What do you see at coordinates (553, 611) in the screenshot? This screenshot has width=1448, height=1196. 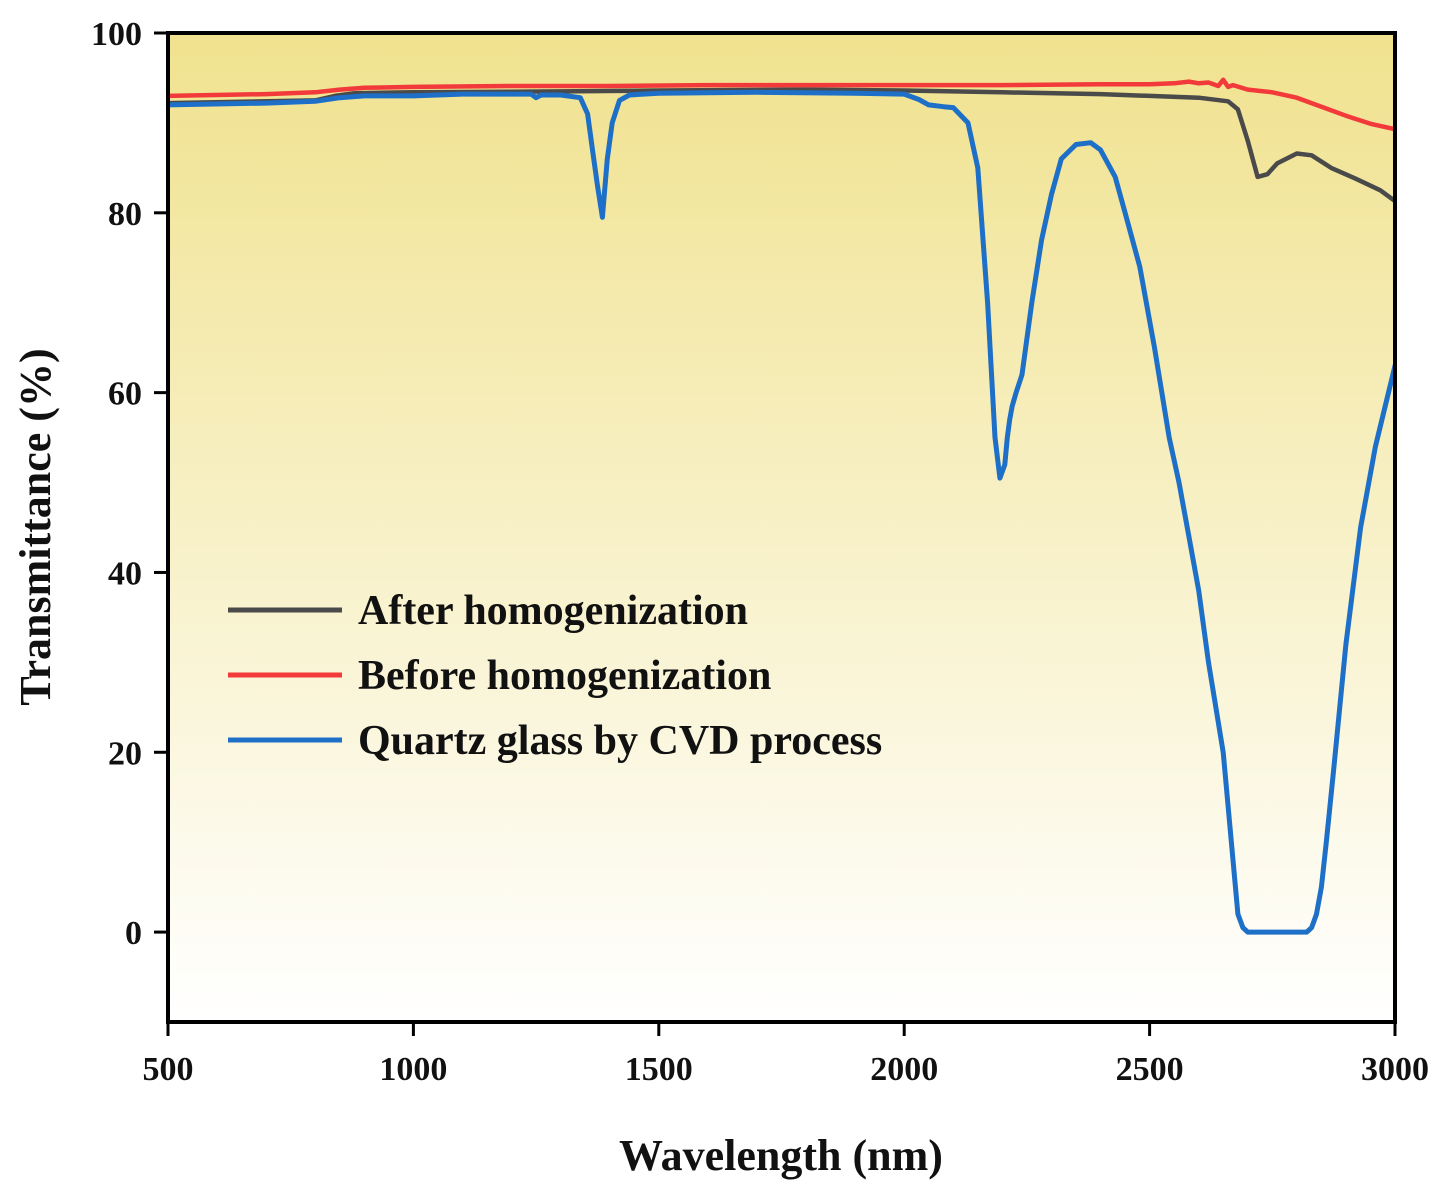 I see `legend-label-1: After homogenization` at bounding box center [553, 611].